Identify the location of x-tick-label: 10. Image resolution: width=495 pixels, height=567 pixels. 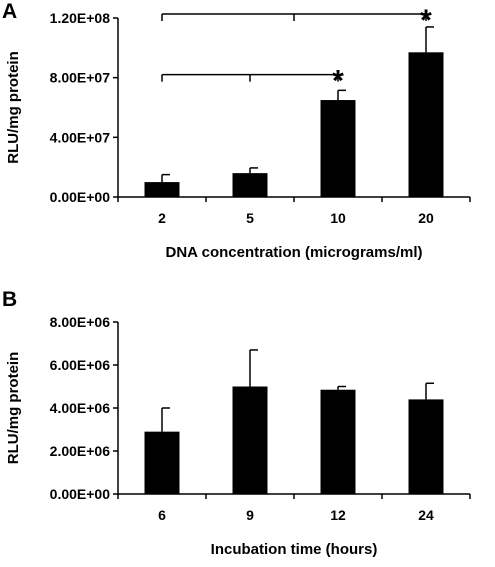
(338, 218).